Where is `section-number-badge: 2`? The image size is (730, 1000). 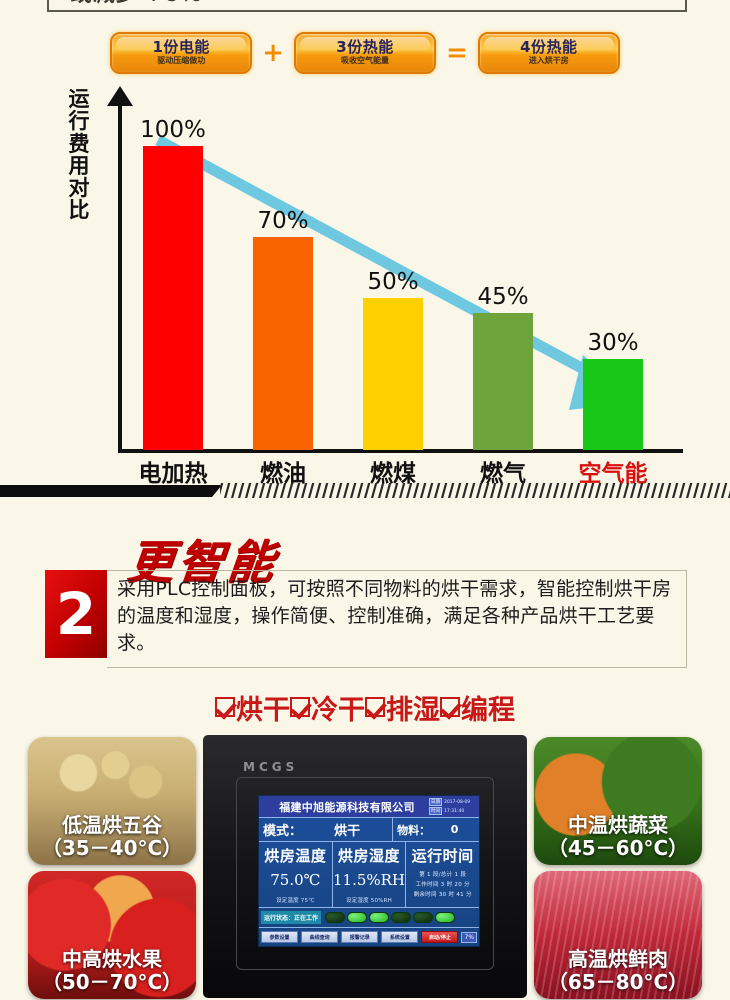
section-number-badge: 2 is located at coordinates (76, 614).